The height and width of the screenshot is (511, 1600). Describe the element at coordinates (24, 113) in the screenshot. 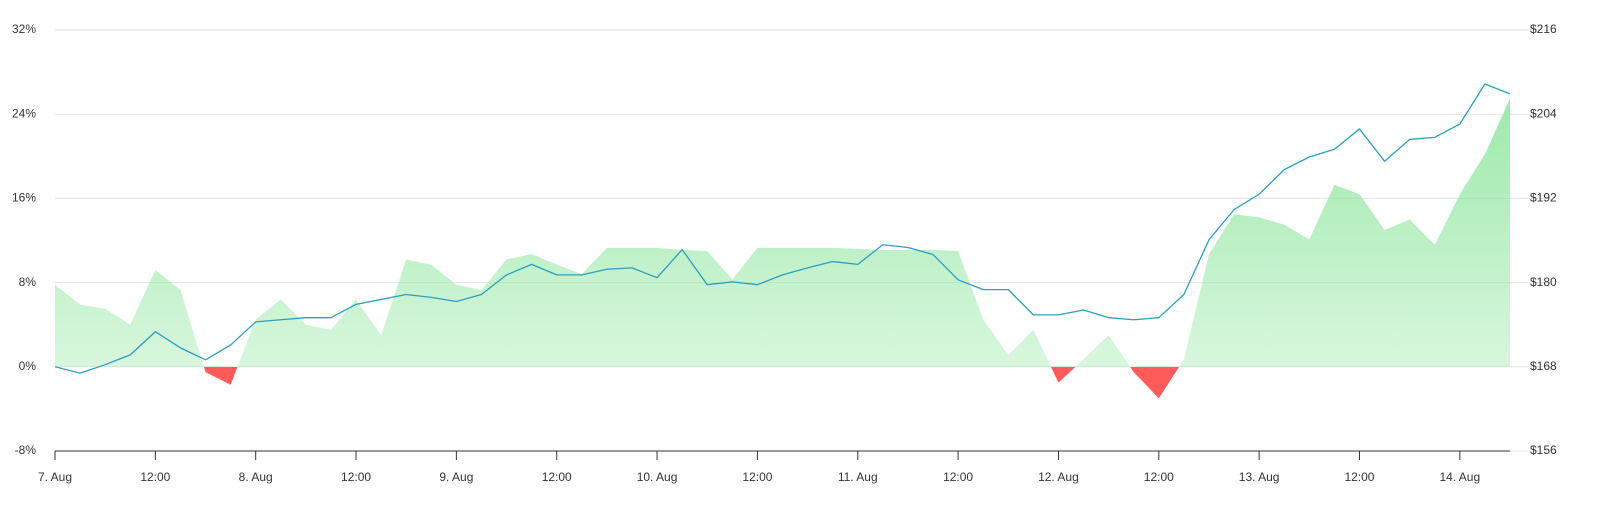

I see `y-tick-label: 24%` at that location.